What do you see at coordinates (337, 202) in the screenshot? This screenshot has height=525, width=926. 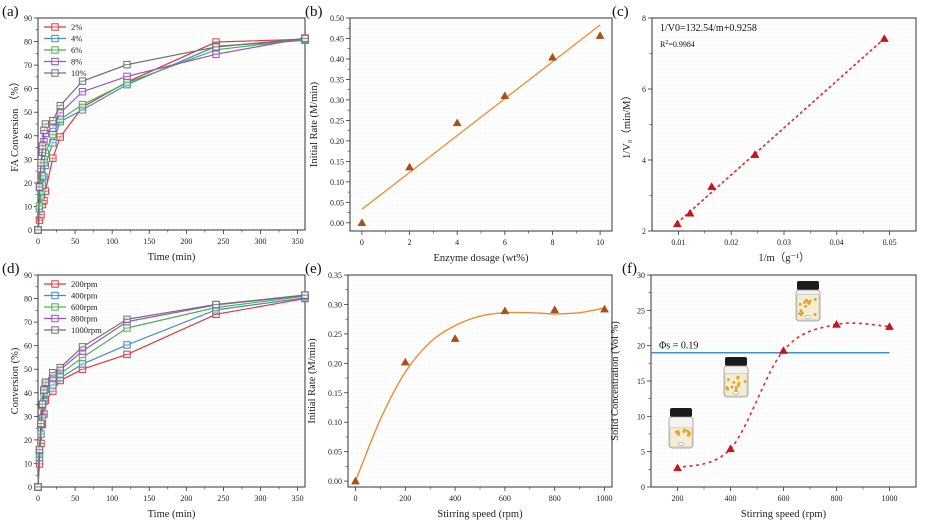 I see `y-tick-label: 0.05` at bounding box center [337, 202].